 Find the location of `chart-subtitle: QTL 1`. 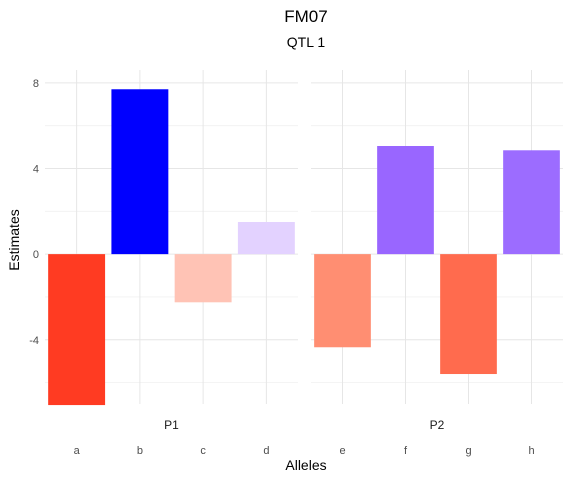

chart-subtitle: QTL 1 is located at coordinates (306, 42).